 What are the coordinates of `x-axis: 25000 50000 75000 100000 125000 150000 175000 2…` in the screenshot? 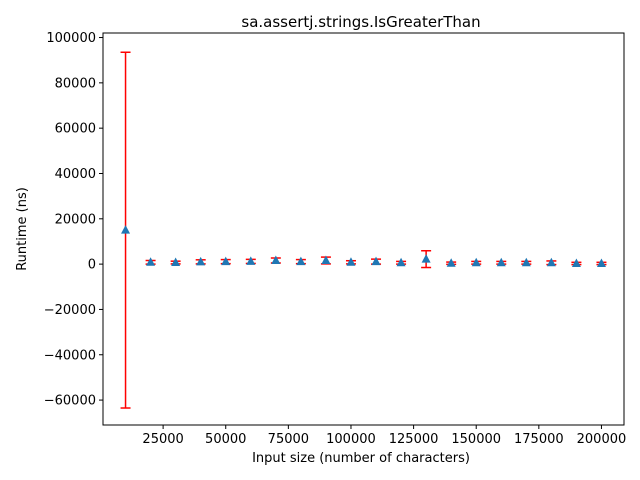 It's located at (384, 436).